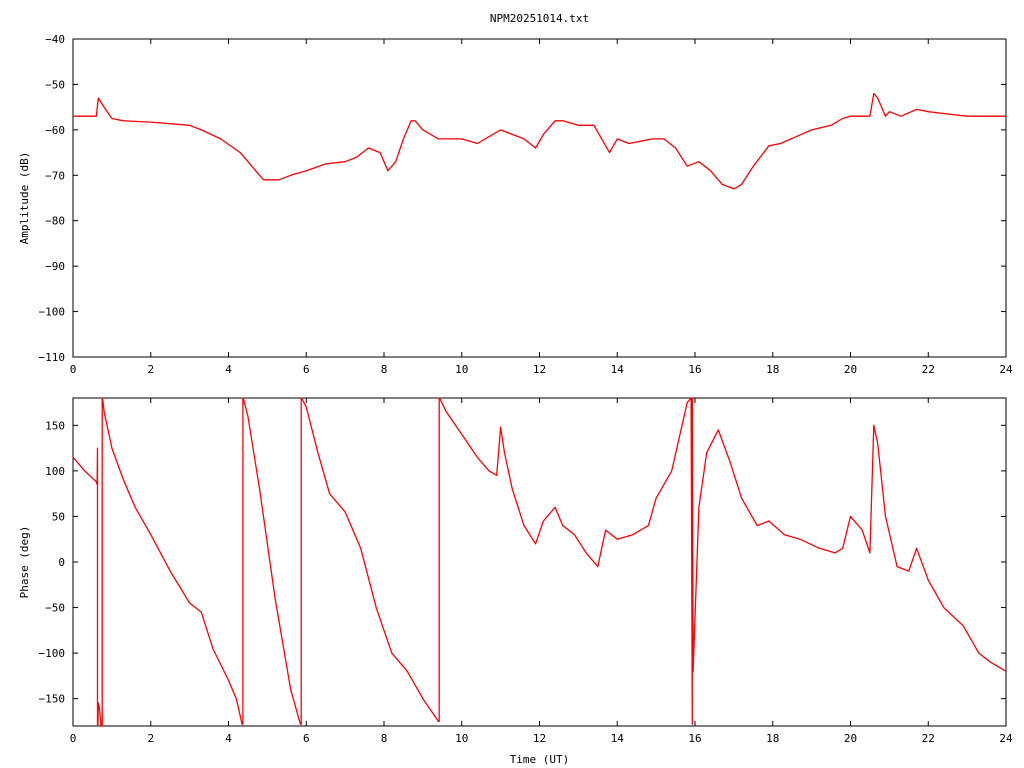 Image resolution: width=1024 pixels, height=768 pixels. Describe the element at coordinates (539, 738) in the screenshot. I see `phase-x-tick-label: 12` at that location.